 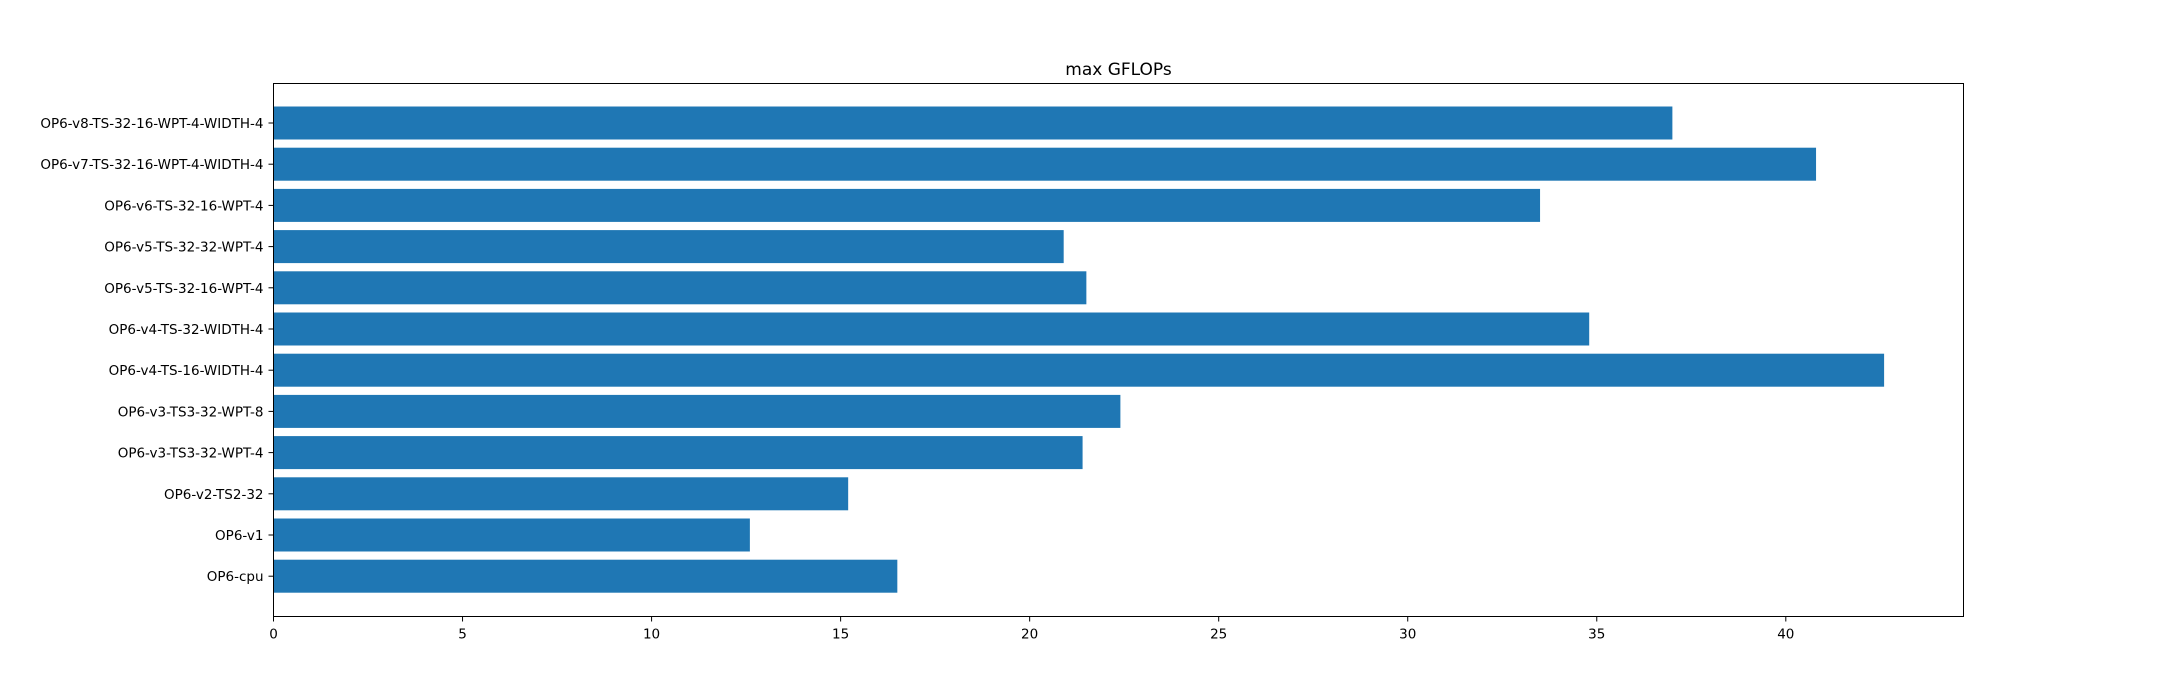 What do you see at coordinates (151, 165) in the screenshot?
I see `y-tick-label: OP6-v7-TS-32-16-WPT-4-WIDTH-4` at bounding box center [151, 165].